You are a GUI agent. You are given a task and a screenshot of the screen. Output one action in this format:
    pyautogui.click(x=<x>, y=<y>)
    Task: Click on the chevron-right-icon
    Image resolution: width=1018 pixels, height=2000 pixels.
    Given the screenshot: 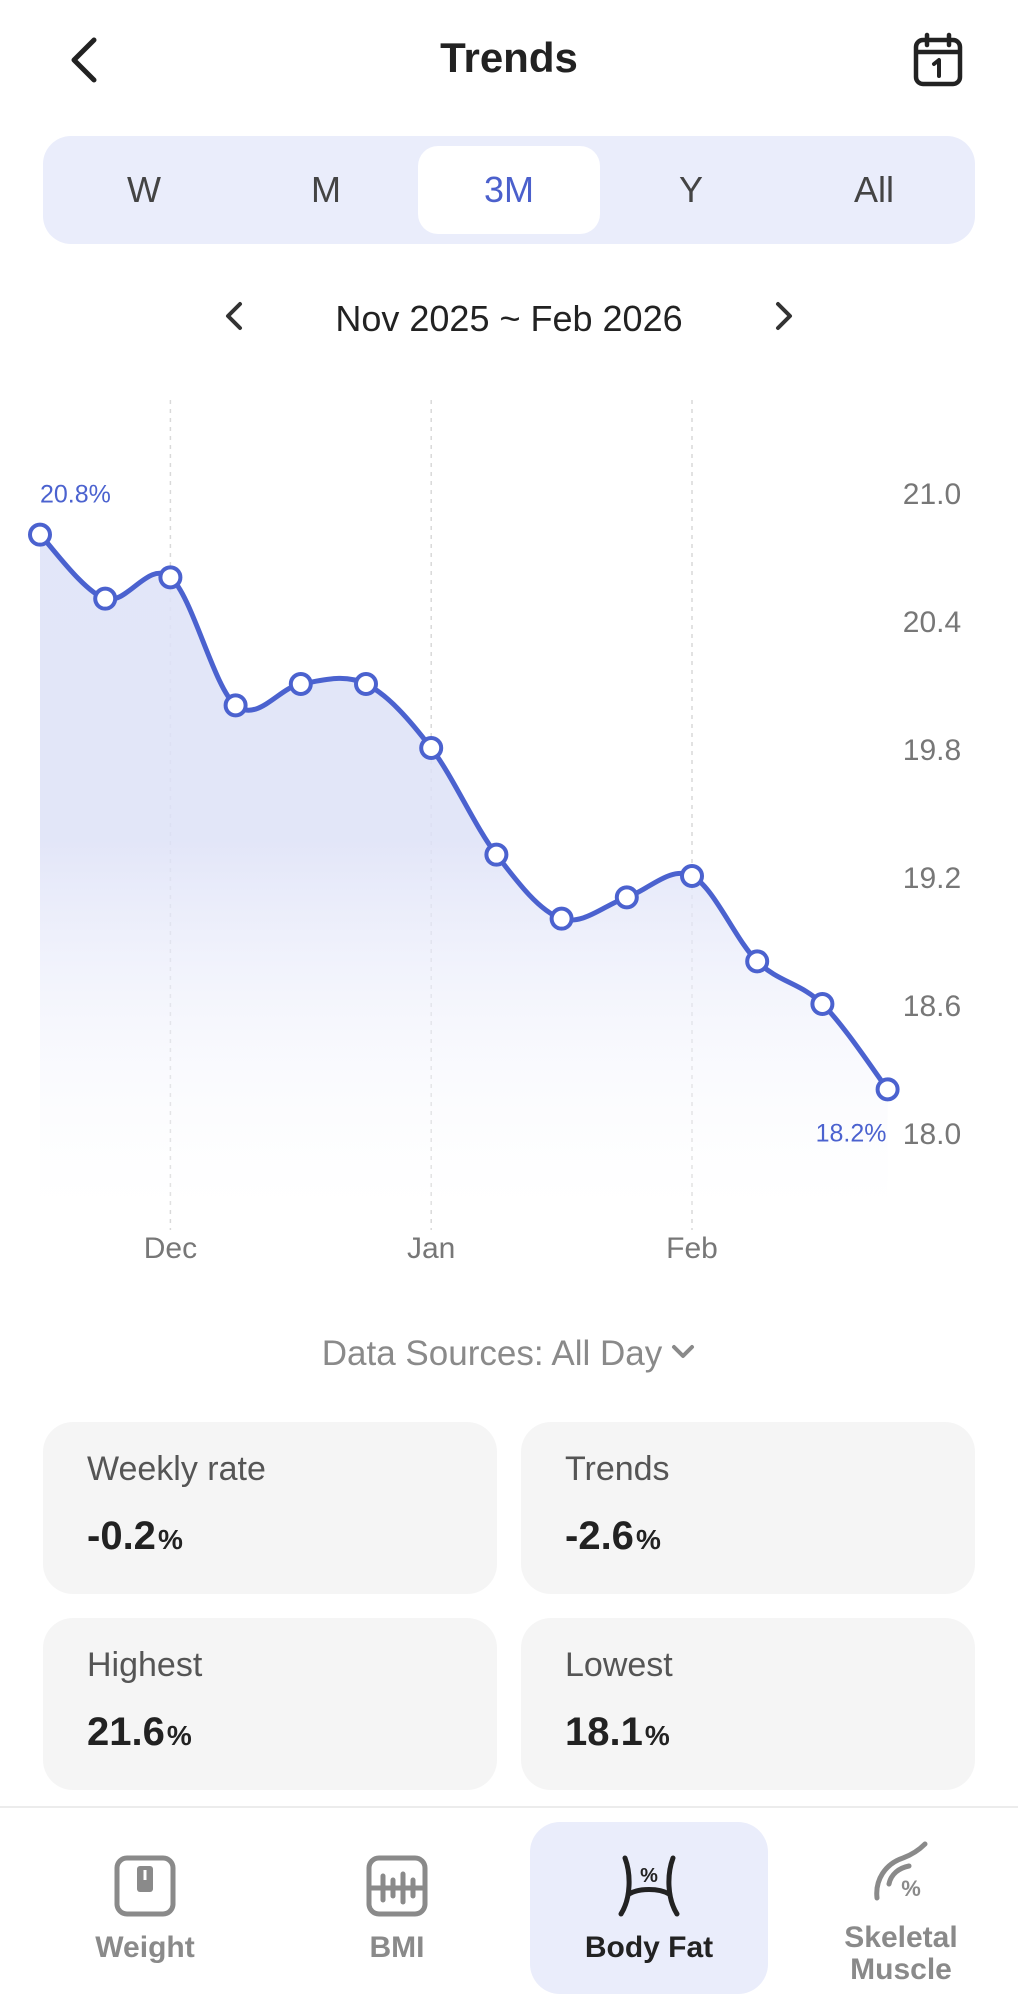 What is the action you would take?
    pyautogui.click(x=784, y=316)
    